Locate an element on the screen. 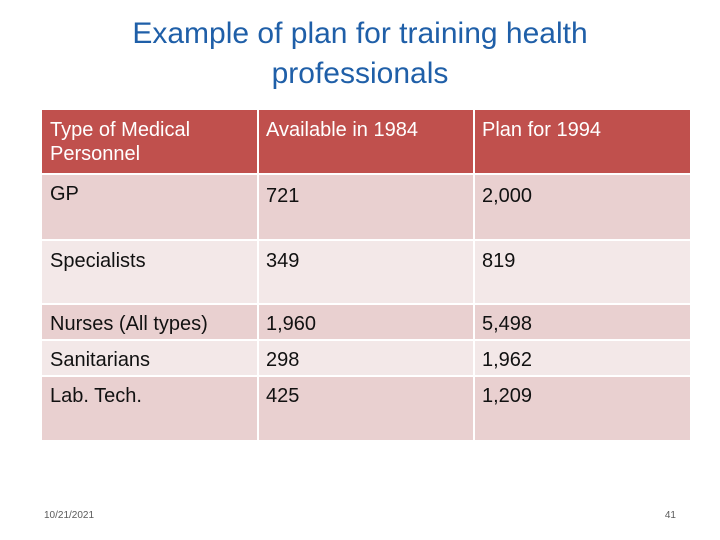 The height and width of the screenshot is (540, 720). table-cell: 349 is located at coordinates (366, 272).